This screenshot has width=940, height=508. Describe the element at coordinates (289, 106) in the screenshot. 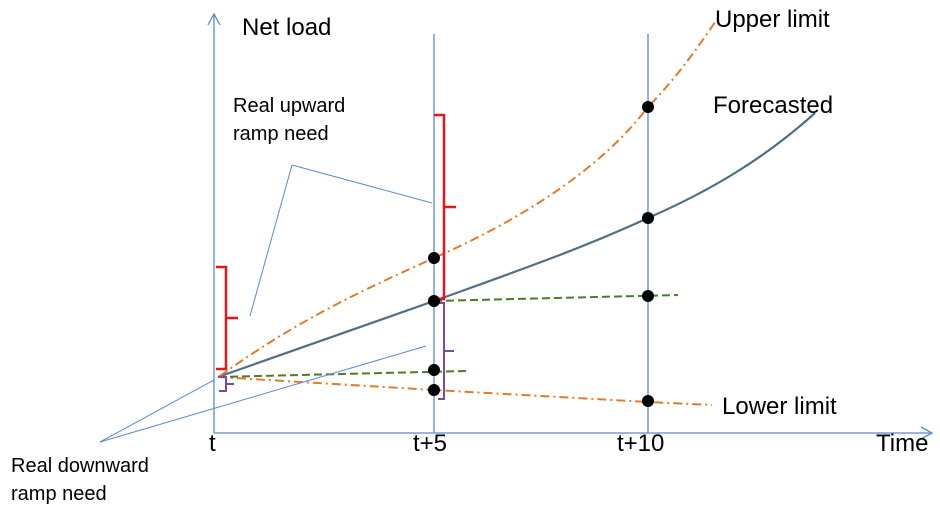

I see `upward-ramp-label-line1: Real upward` at that location.